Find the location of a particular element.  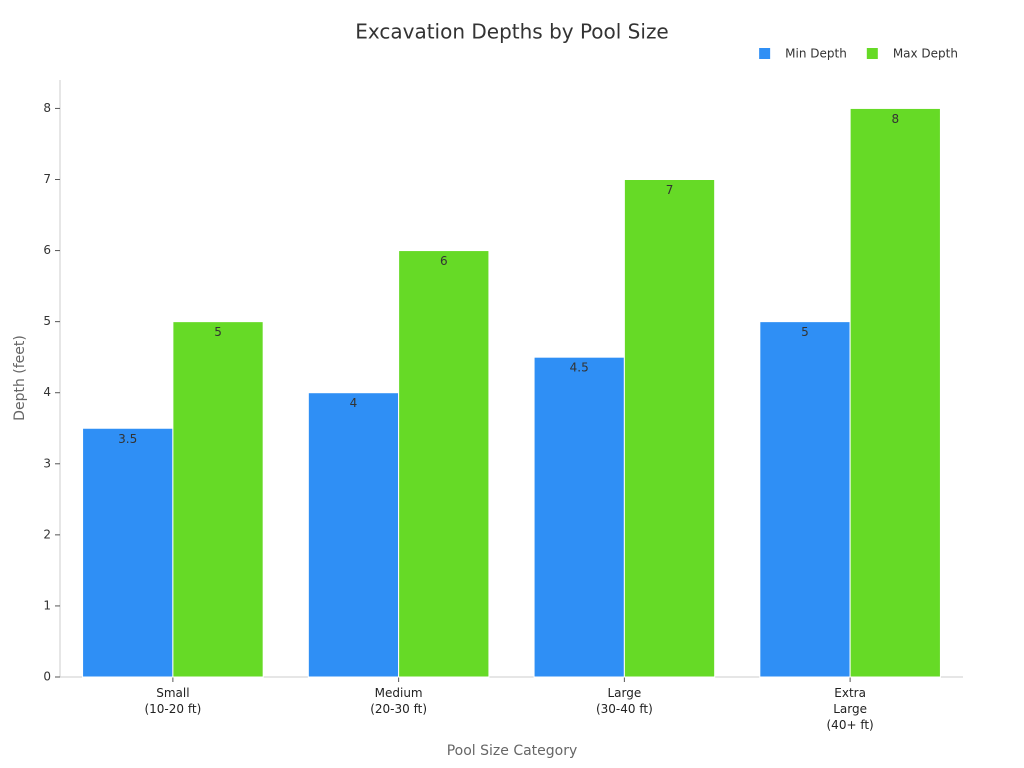

legend-label: Max Depth is located at coordinates (925, 54).